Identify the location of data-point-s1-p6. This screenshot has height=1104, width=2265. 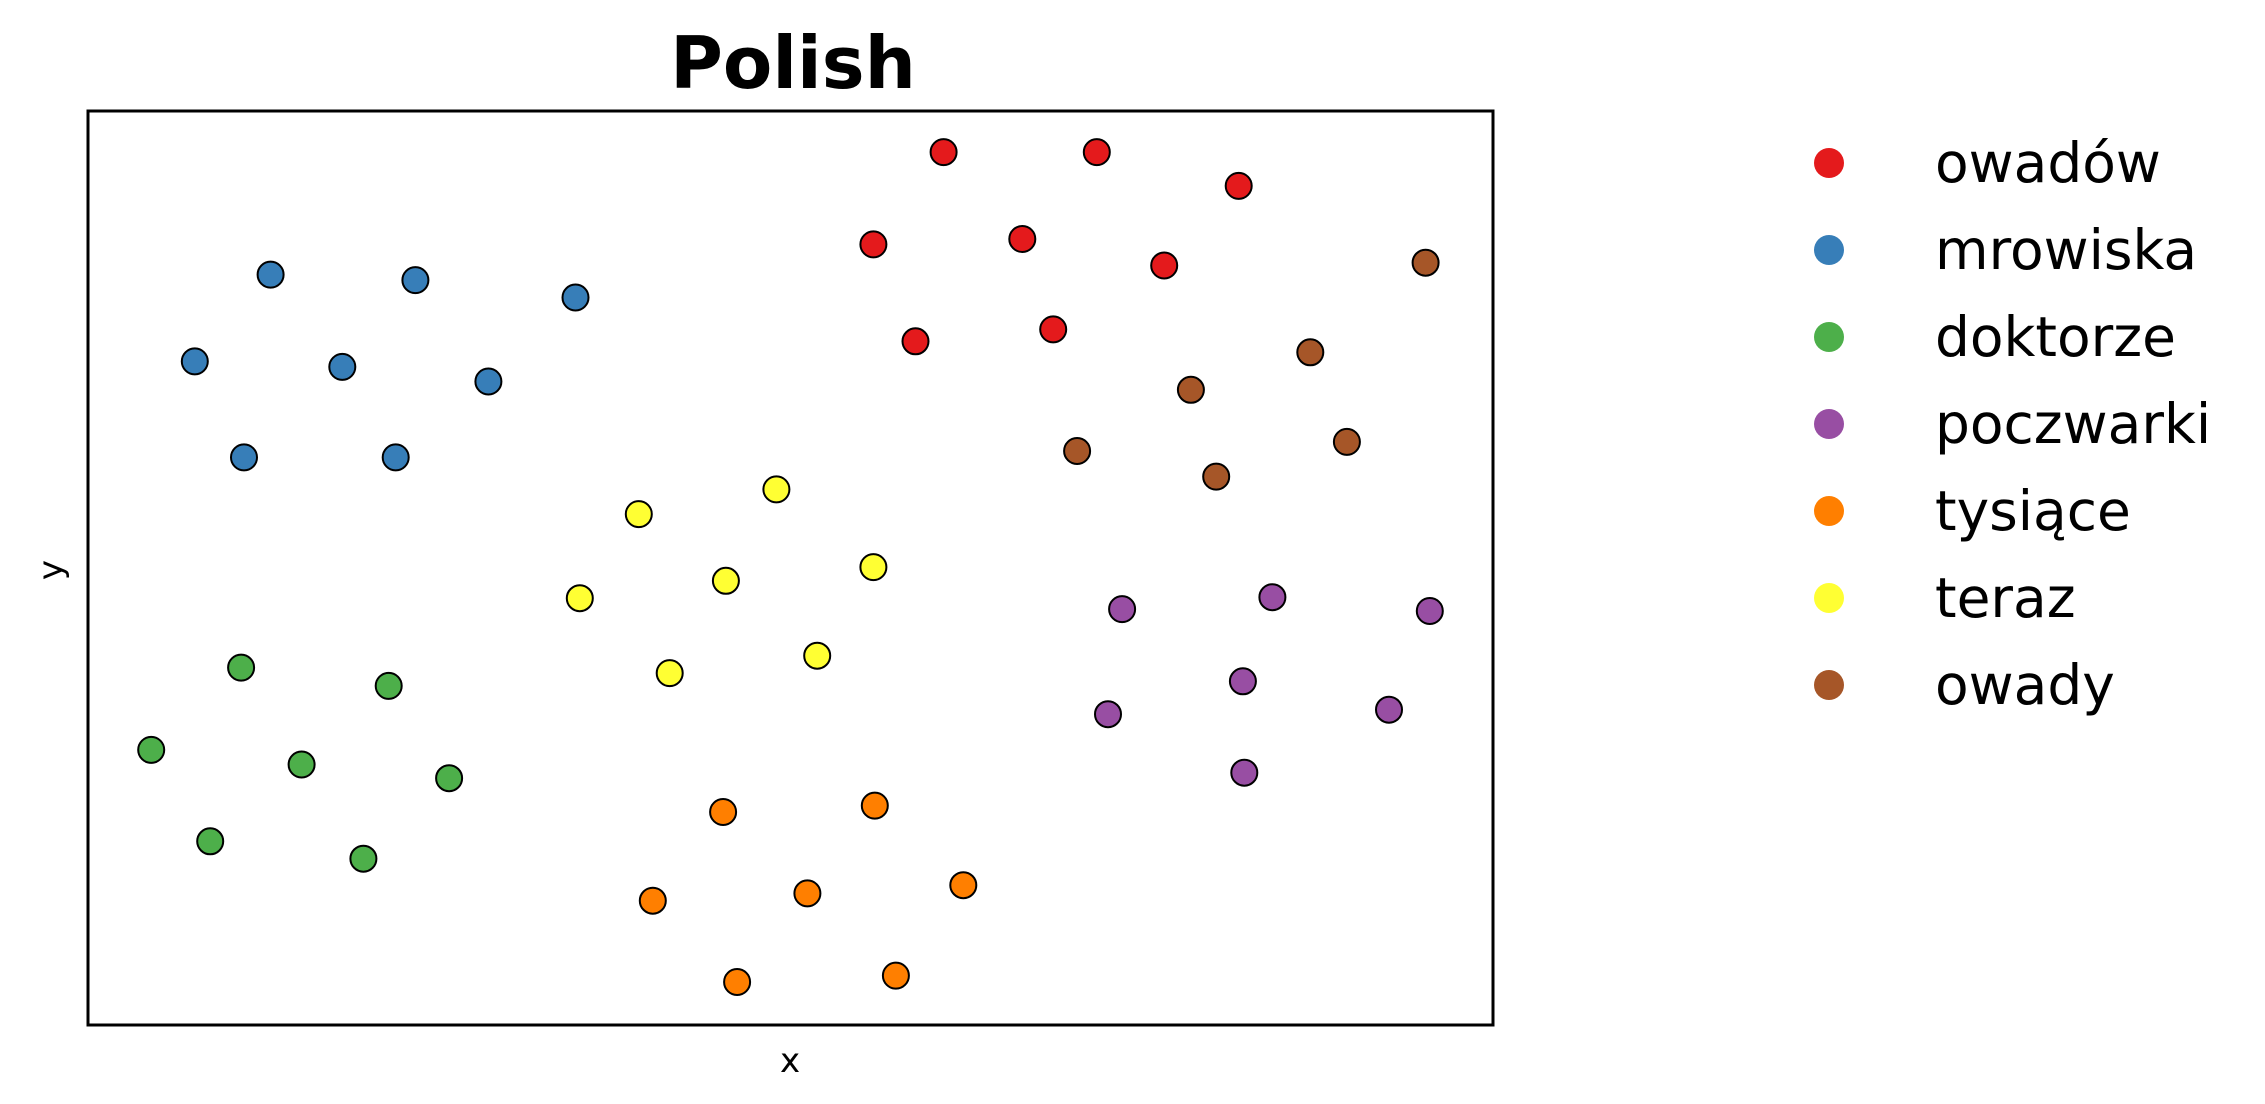
(244, 457).